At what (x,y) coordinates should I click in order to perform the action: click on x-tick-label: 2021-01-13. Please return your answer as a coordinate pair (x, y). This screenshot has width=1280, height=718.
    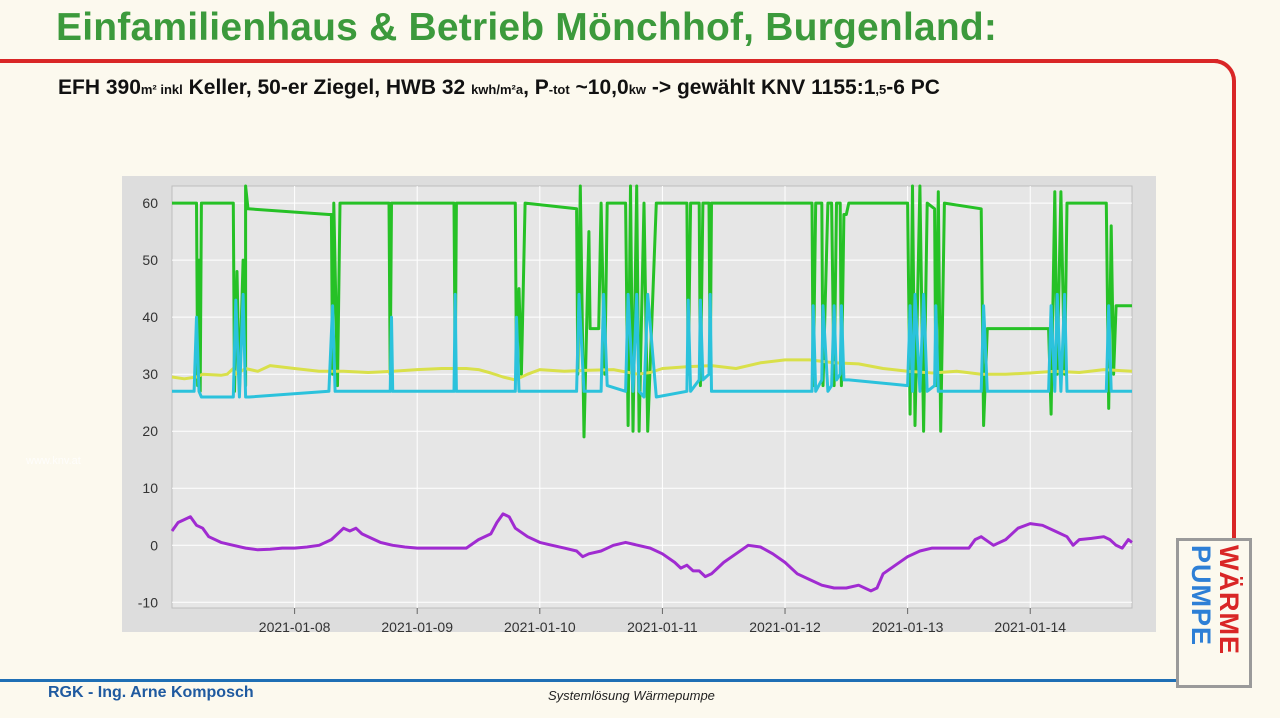
    Looking at the image, I should click on (908, 625).